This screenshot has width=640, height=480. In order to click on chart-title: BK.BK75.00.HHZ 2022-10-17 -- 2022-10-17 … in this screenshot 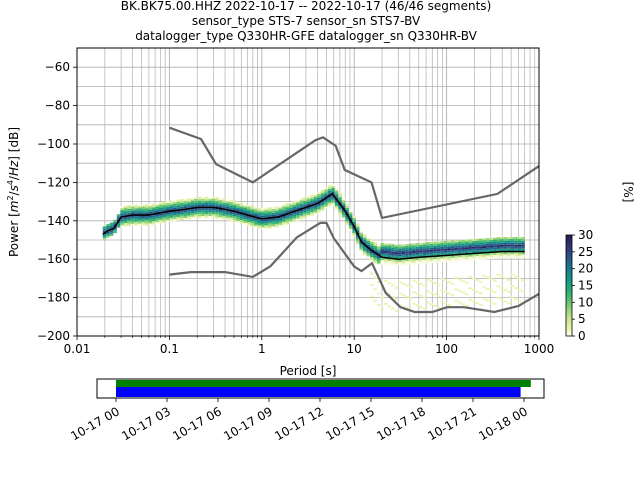, I will do `click(306, 21)`.